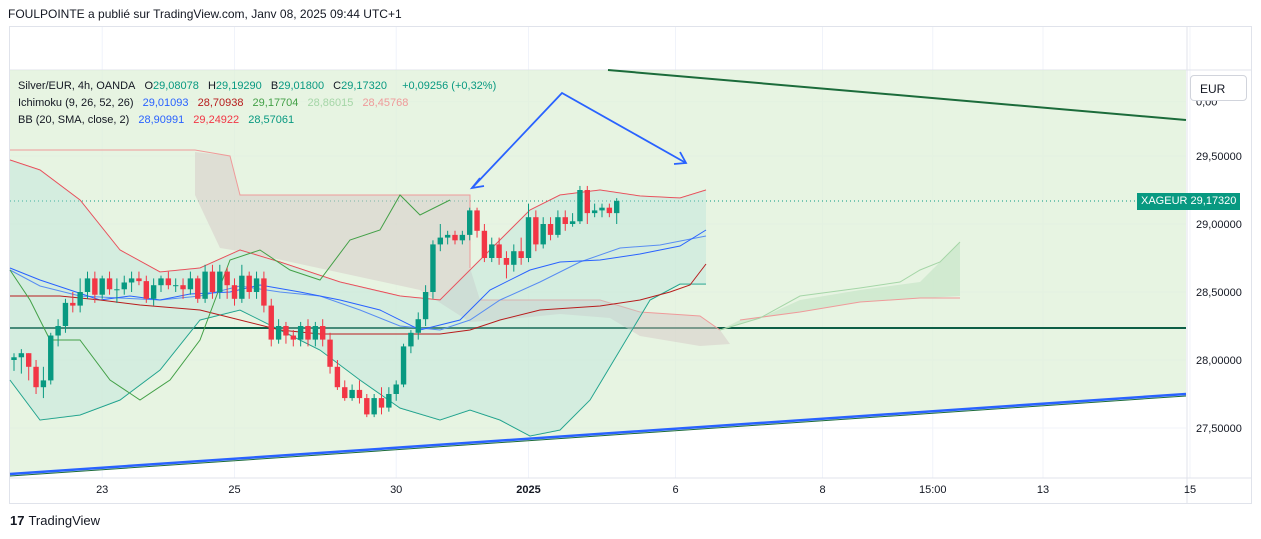 Image resolution: width=1261 pixels, height=539 pixels. What do you see at coordinates (176, 86) in the screenshot?
I see `open-value: 29,08078` at bounding box center [176, 86].